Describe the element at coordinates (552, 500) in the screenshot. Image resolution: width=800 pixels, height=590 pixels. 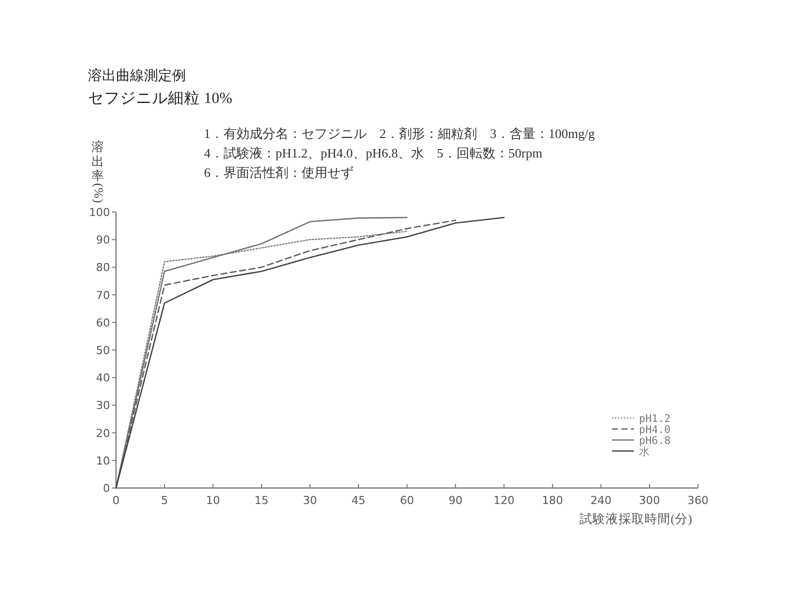
I see `x-tick-label: 180` at that location.